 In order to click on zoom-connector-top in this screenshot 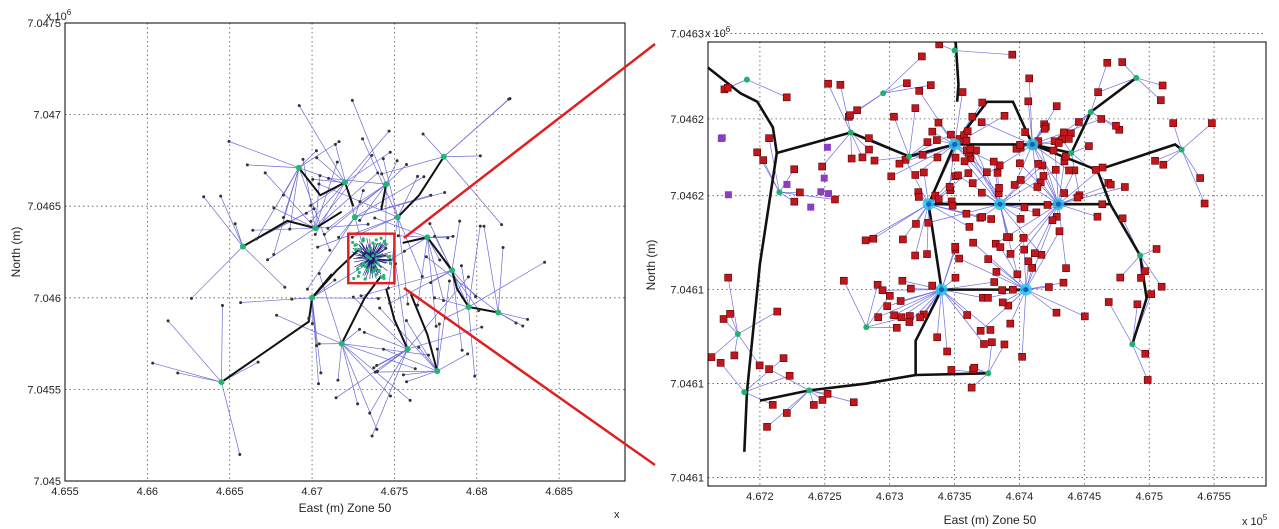, I will do `click(529, 141)`.